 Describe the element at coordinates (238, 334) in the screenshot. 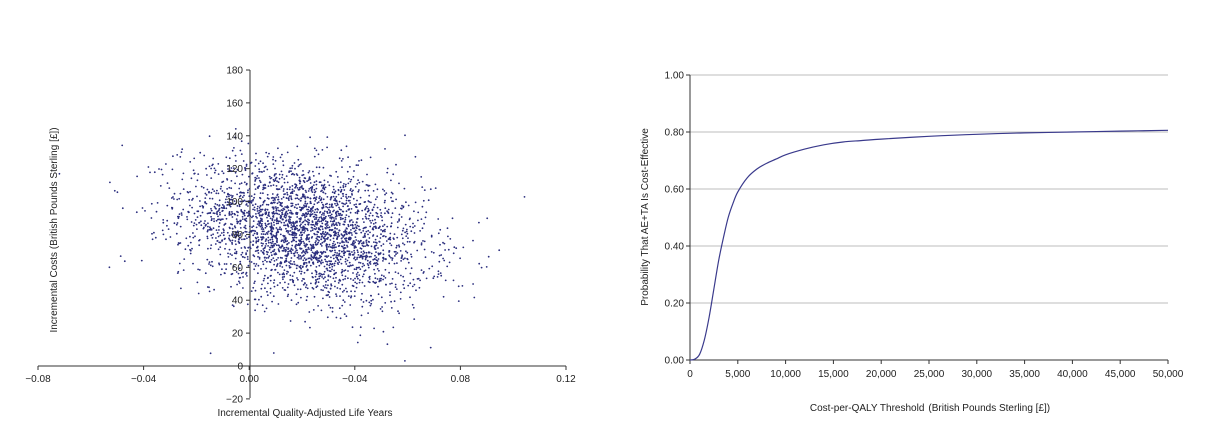

I see `scatter-y-tick-label: 20` at that location.